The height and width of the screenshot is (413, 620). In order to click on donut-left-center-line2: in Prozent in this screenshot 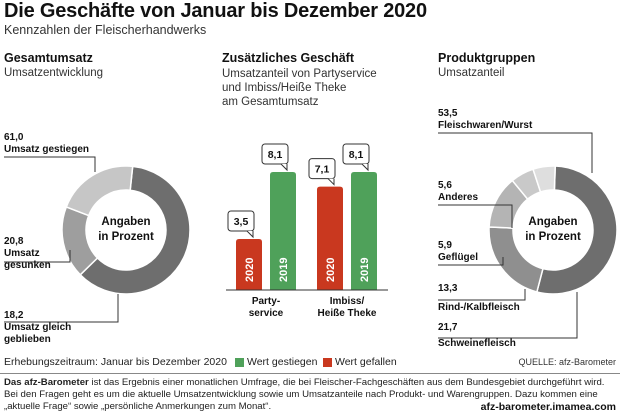, I will do `click(126, 237)`.